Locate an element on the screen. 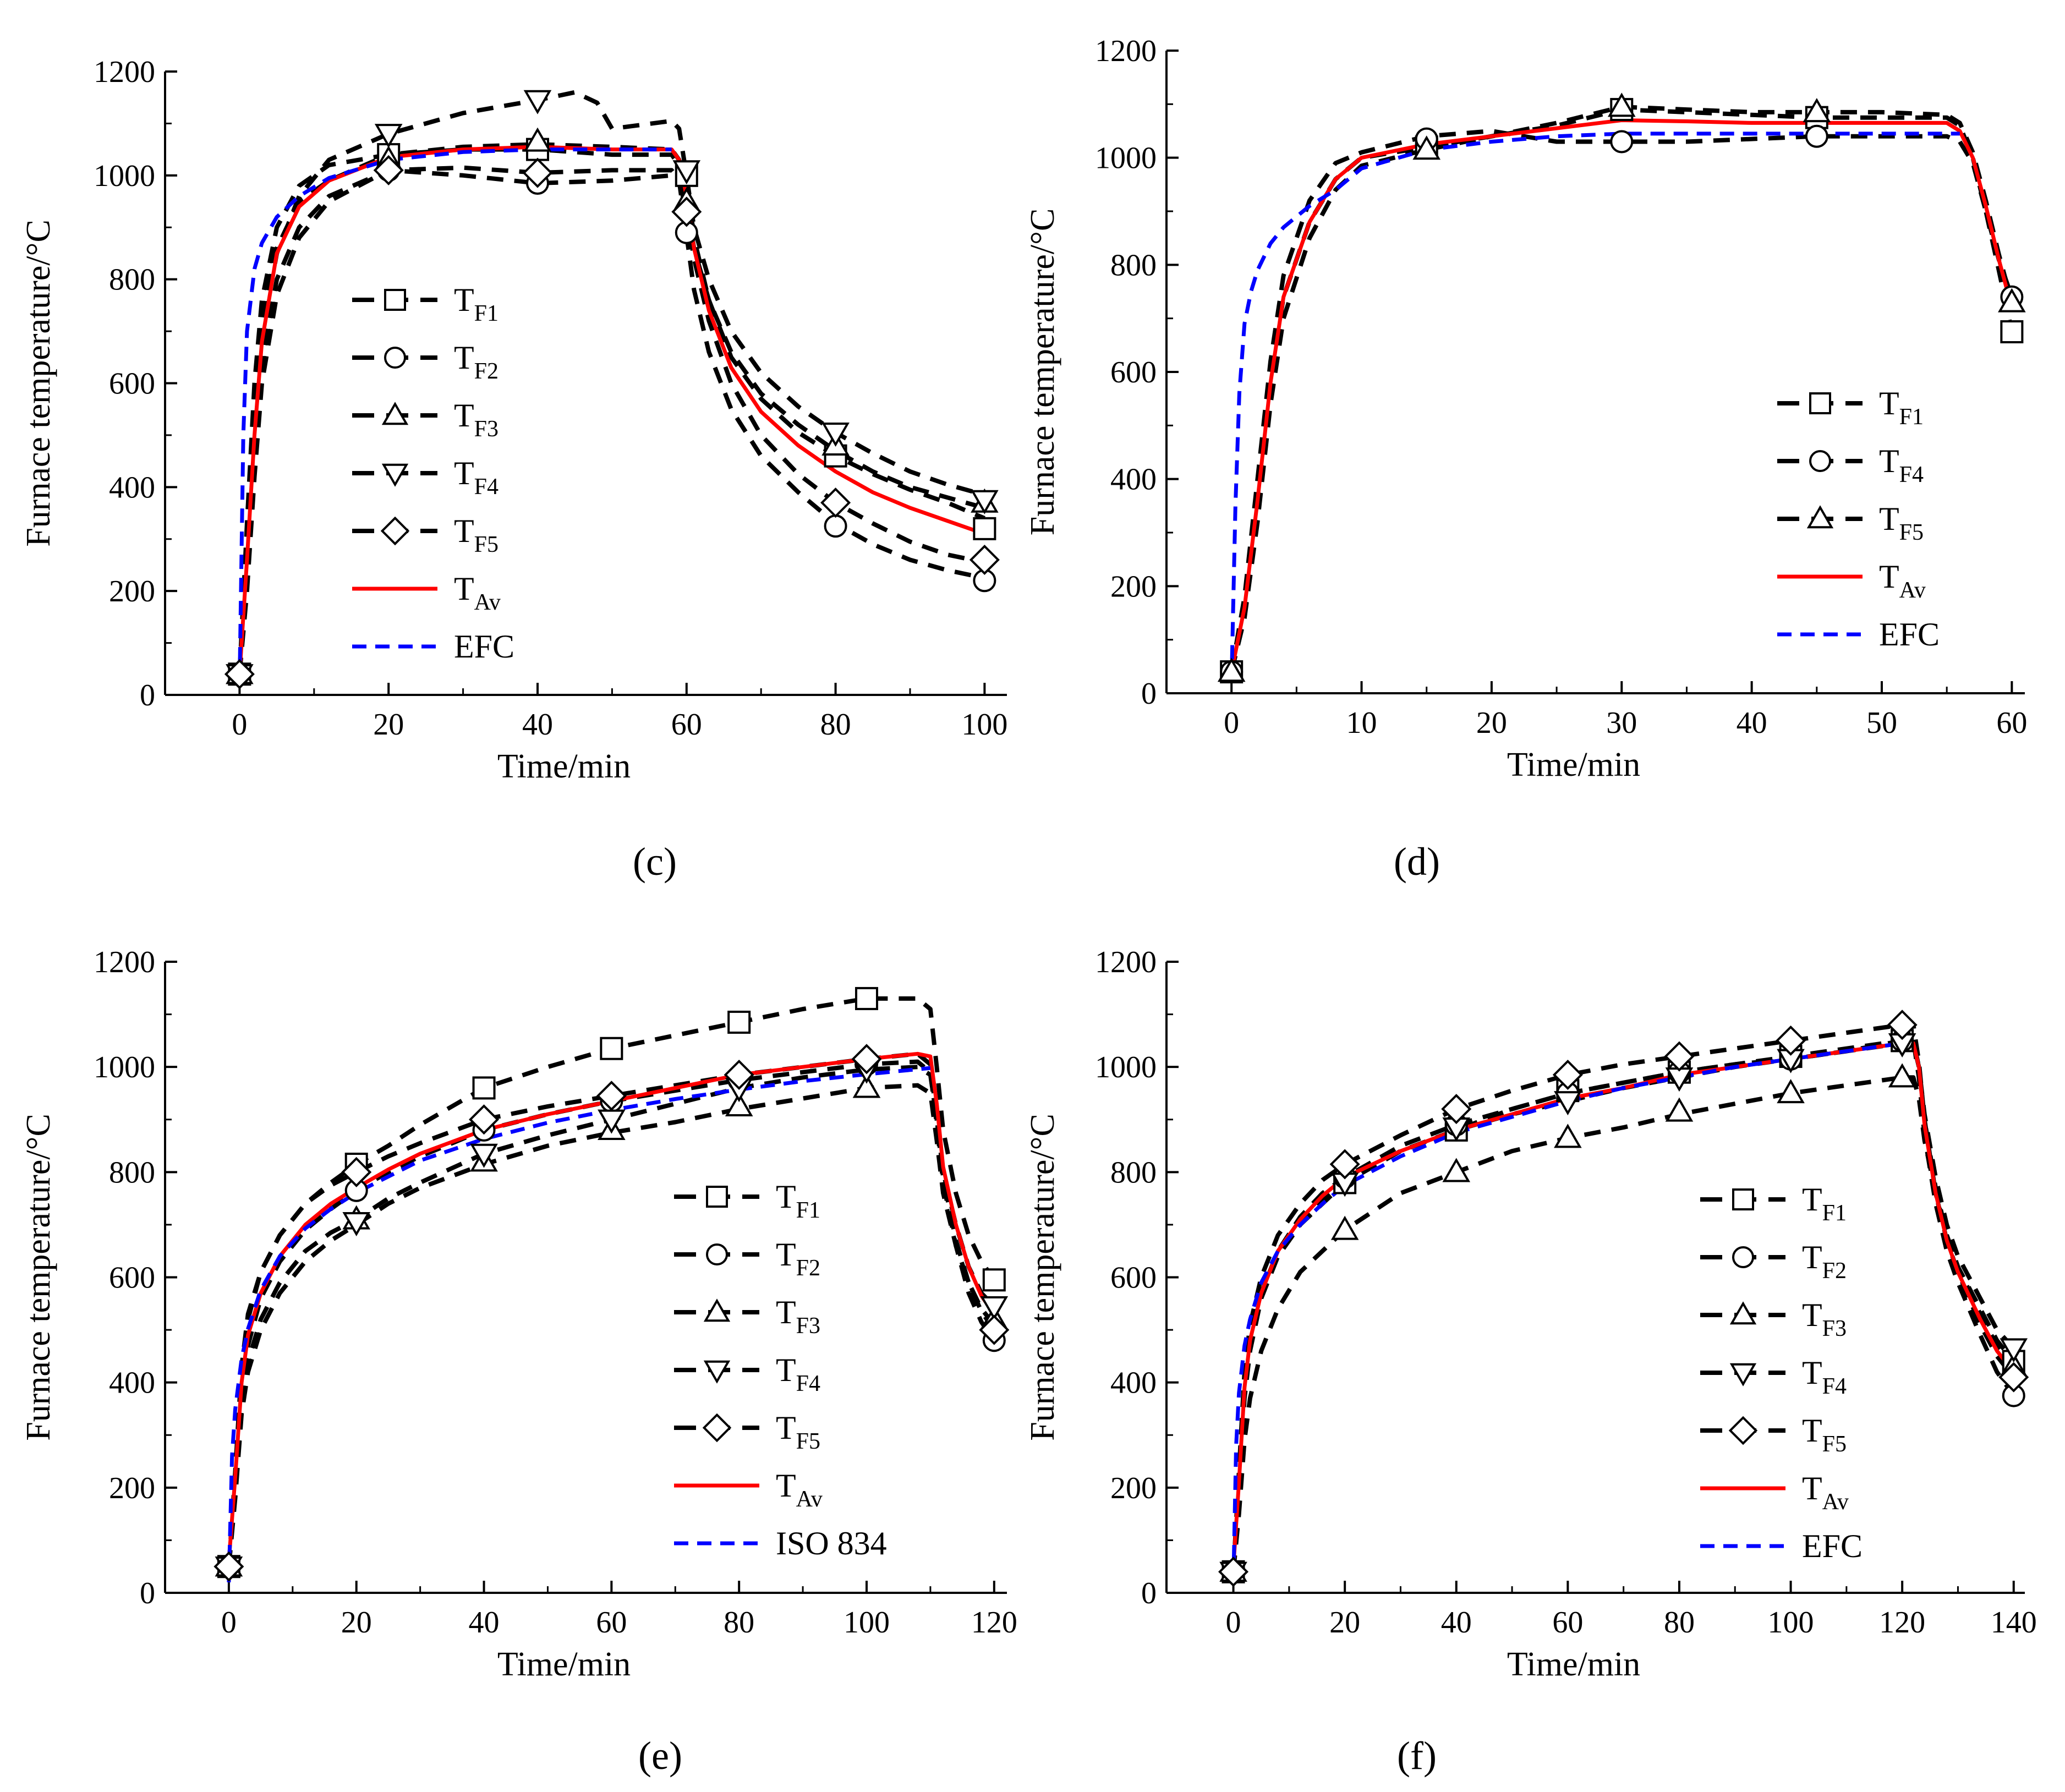 The image size is (2065, 1792). x-tick-label: 40 is located at coordinates (484, 1622).